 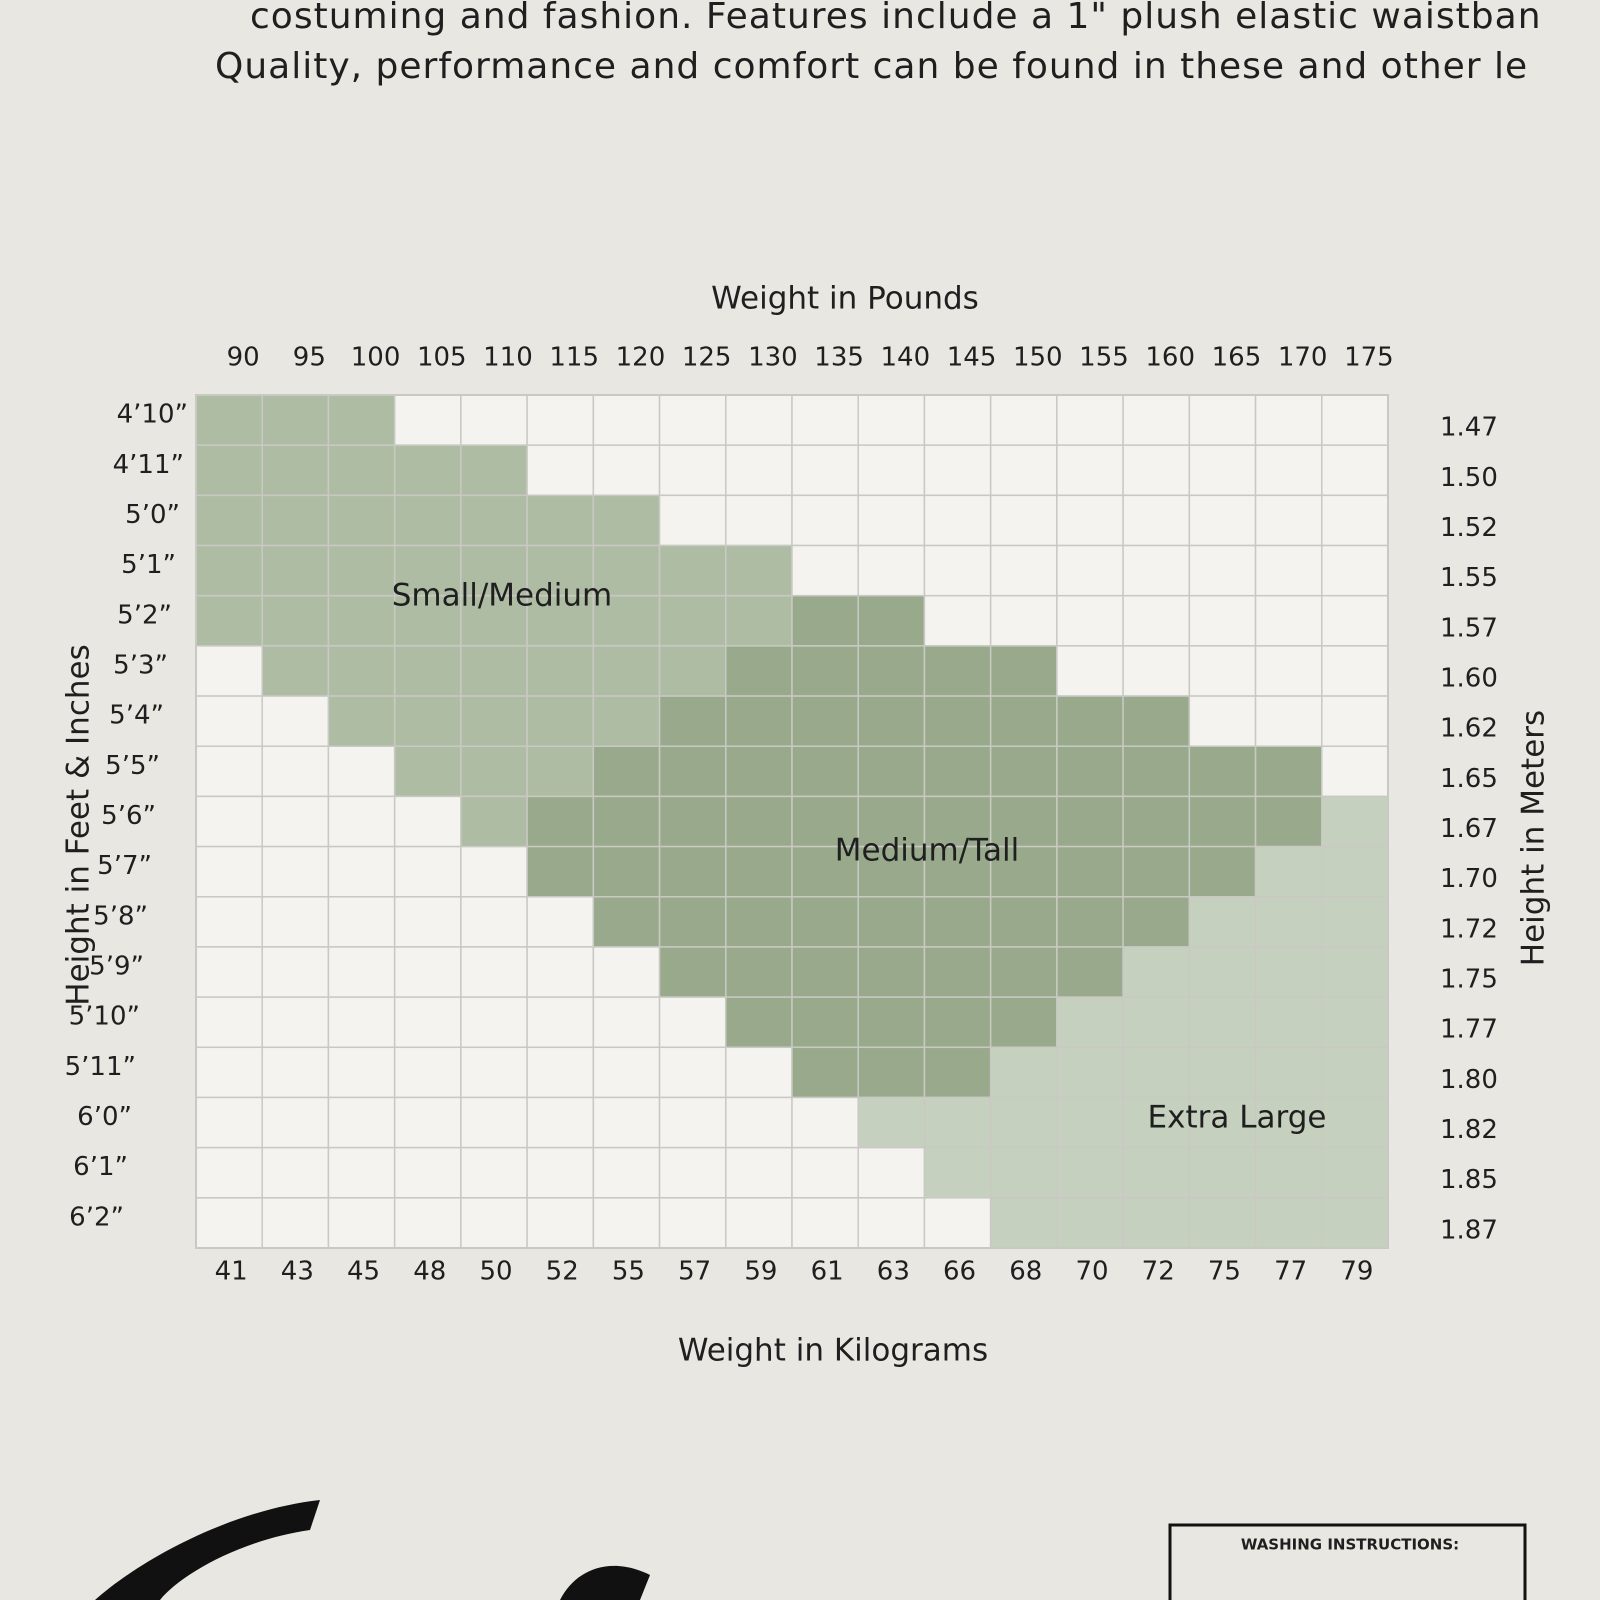 I want to click on height-label: 5’8”, so click(x=120, y=916).